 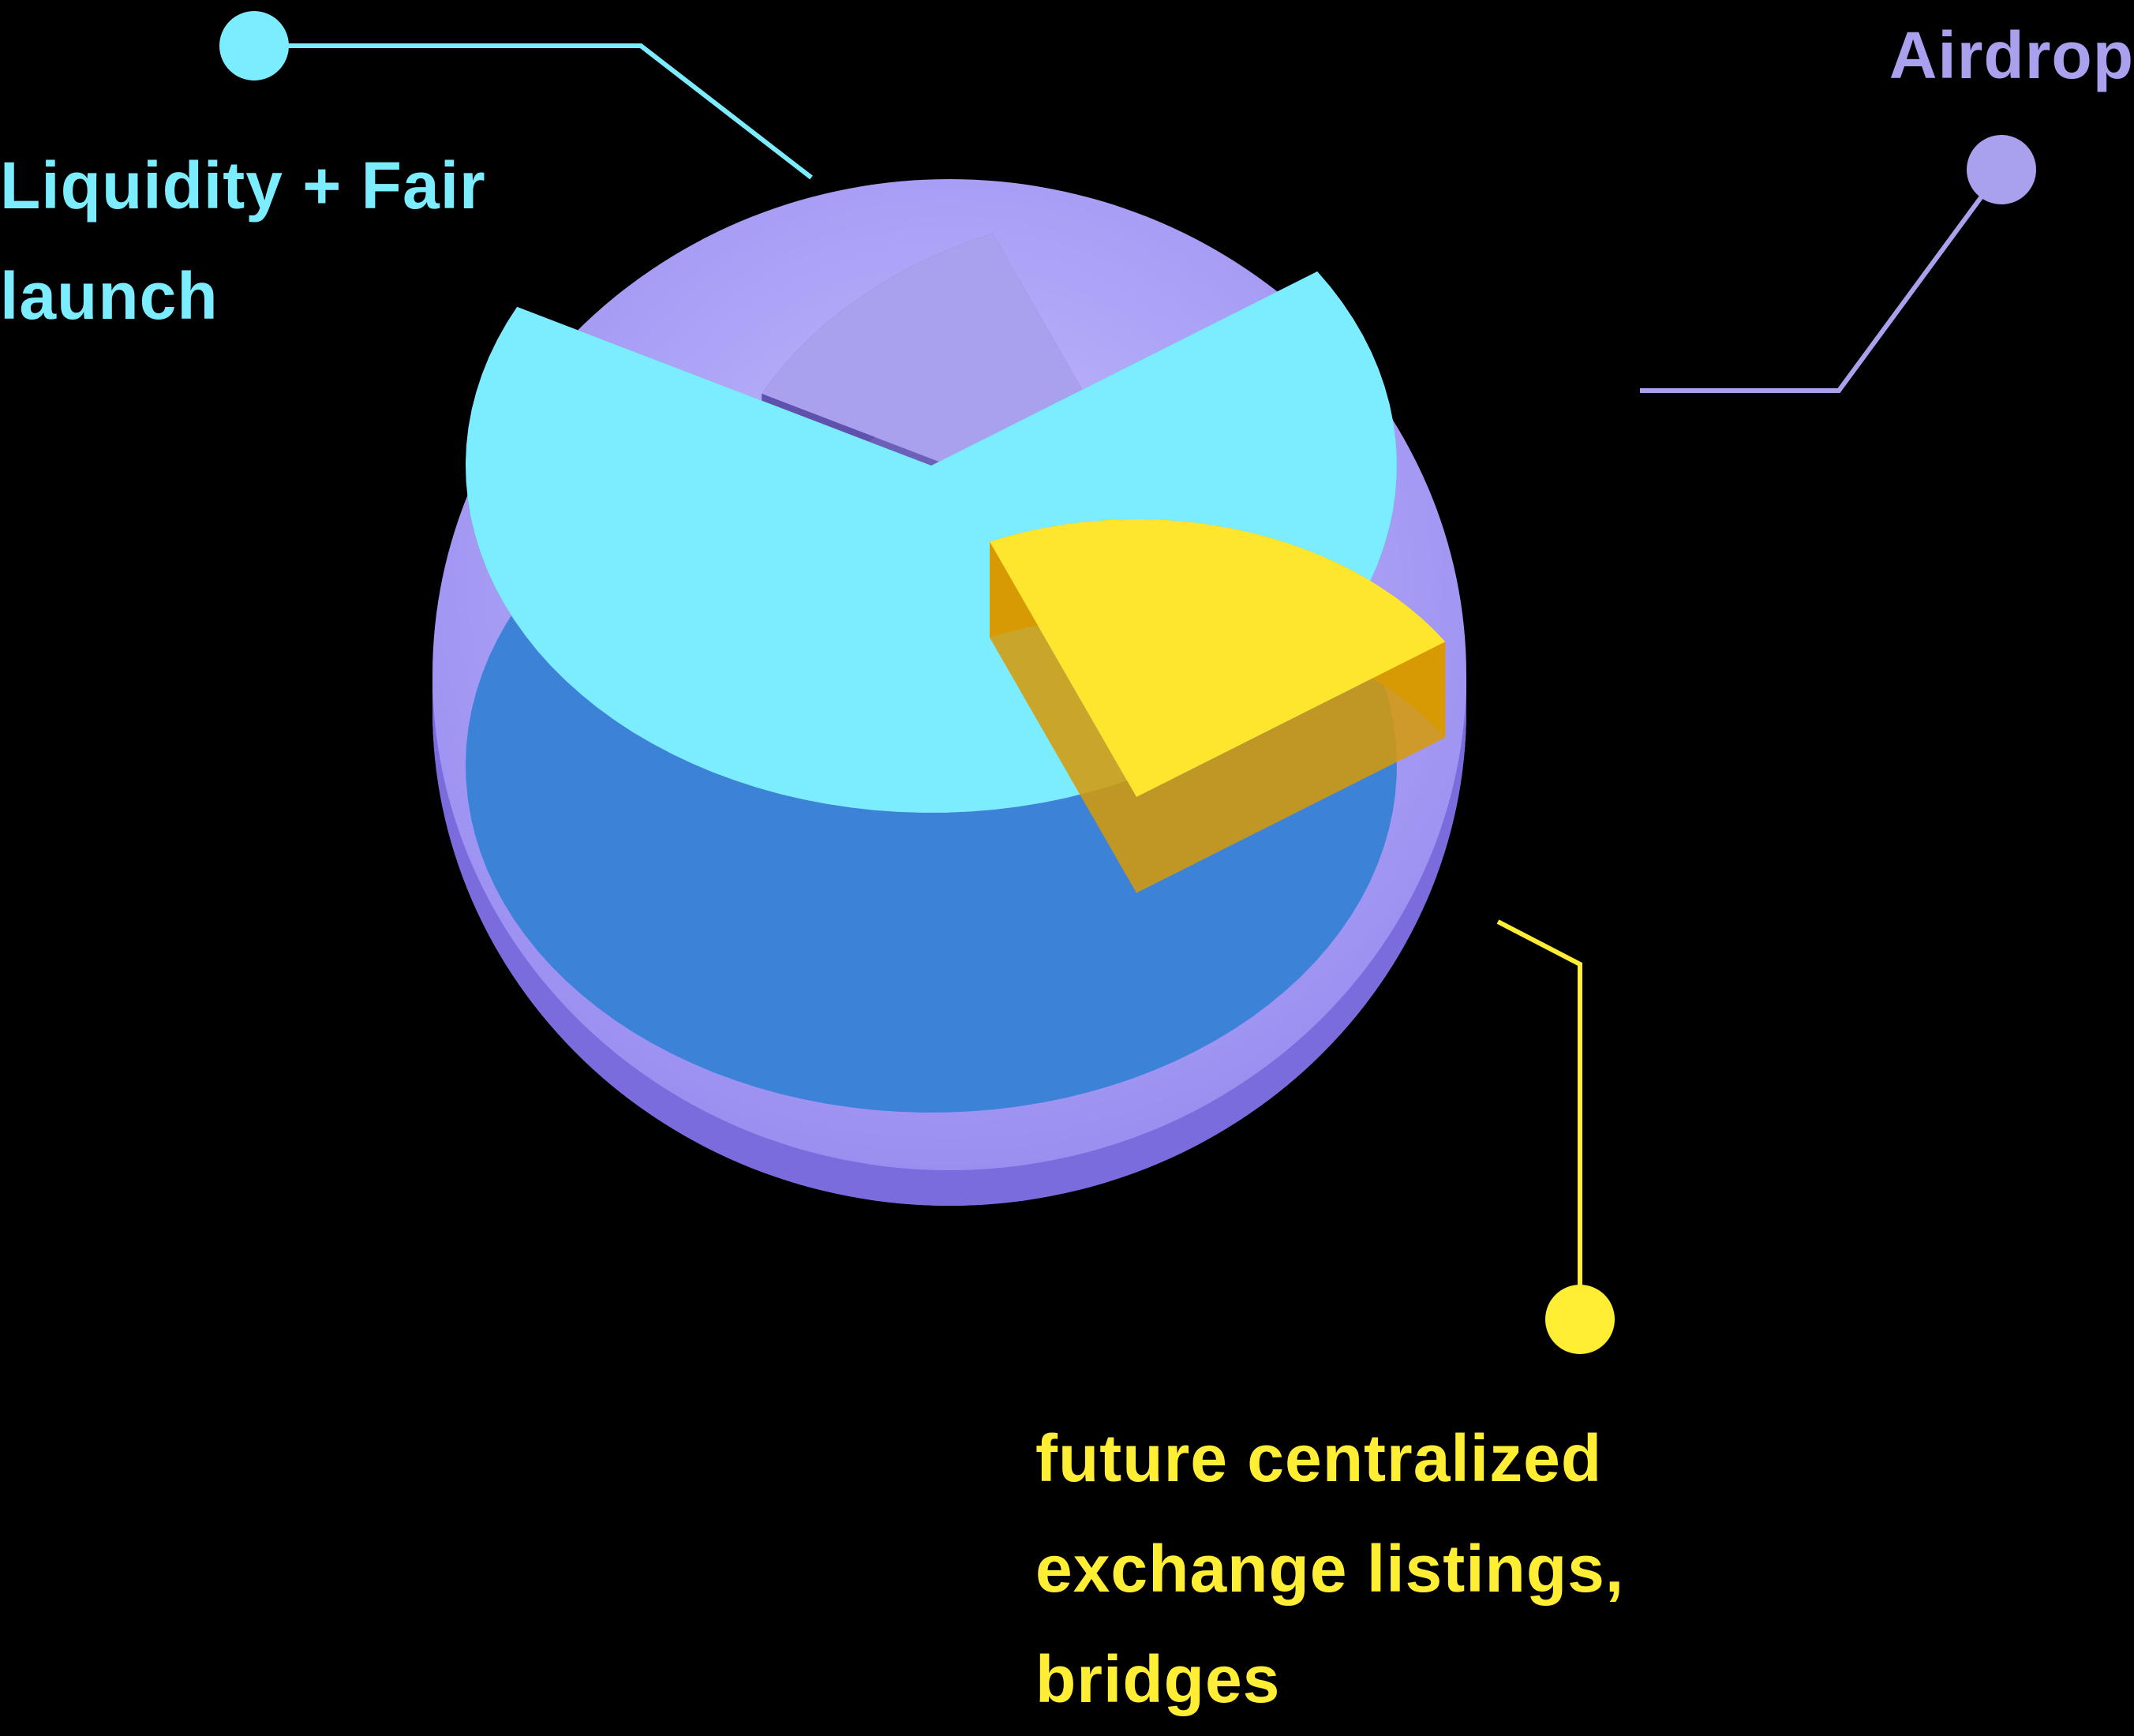 I want to click on label-airdrop-line-1: Airdrop, so click(x=2012, y=55).